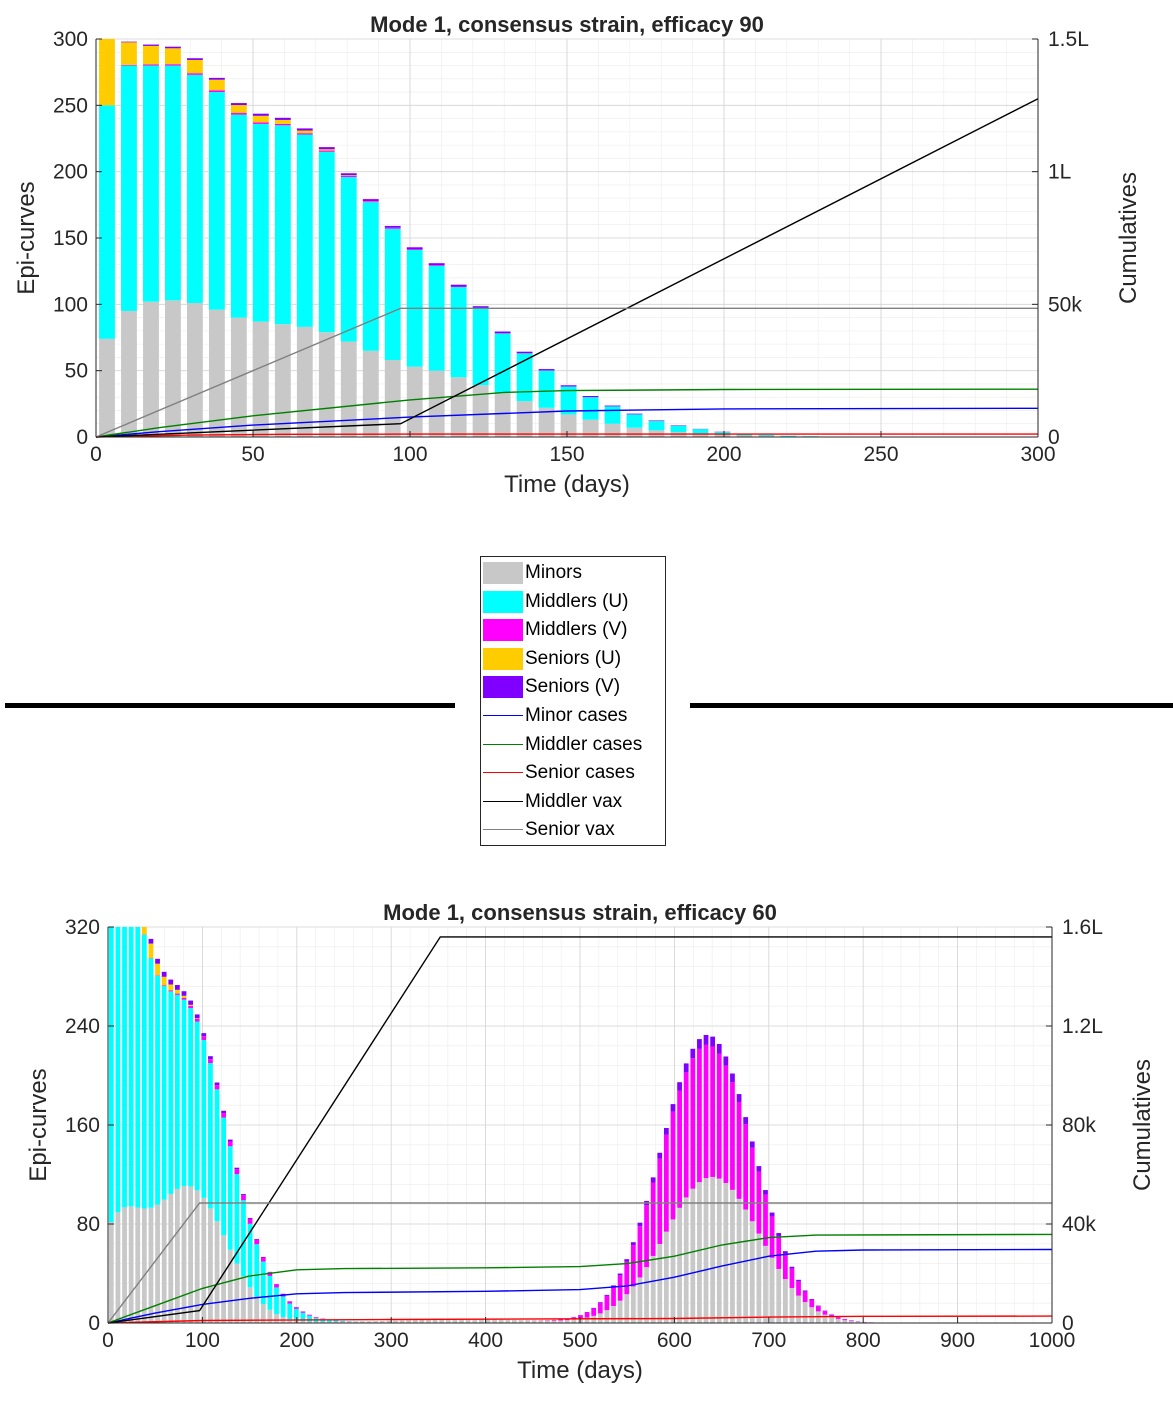 The height and width of the screenshot is (1401, 1173). What do you see at coordinates (579, 1340) in the screenshot?
I see `x-tick-label: 500` at bounding box center [579, 1340].